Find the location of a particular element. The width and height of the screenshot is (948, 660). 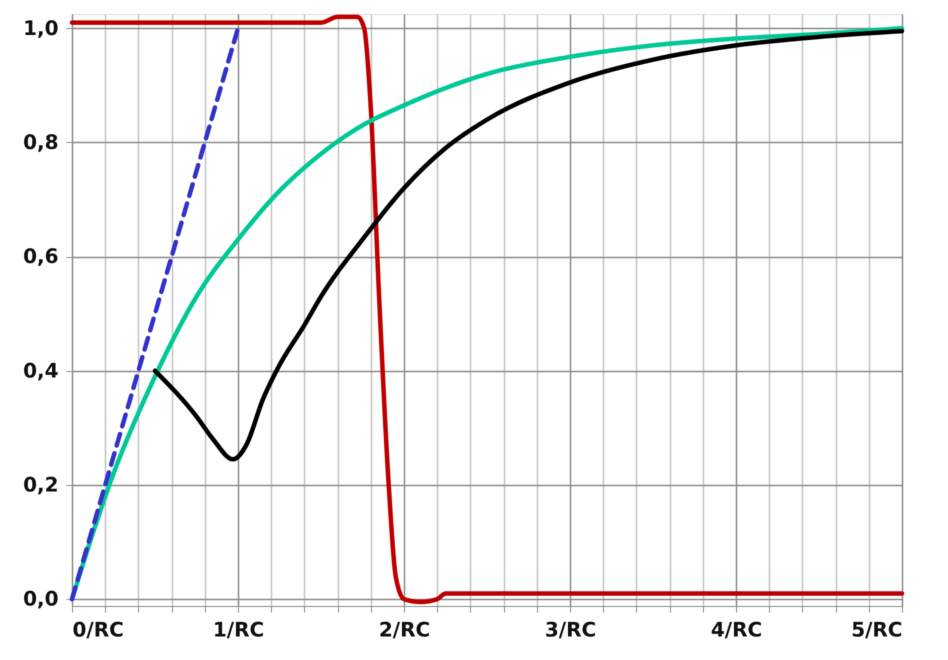

x-tick-label: 5/RC is located at coordinates (876, 630).